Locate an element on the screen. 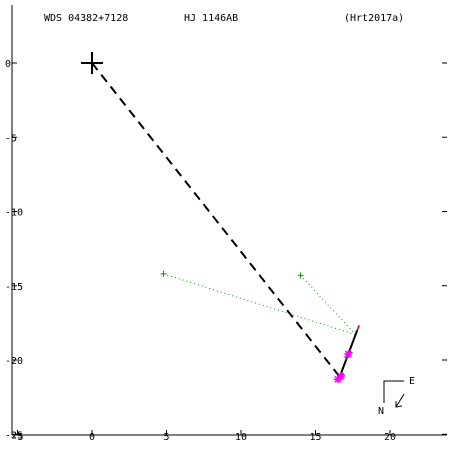 The width and height of the screenshot is (450, 450). compass-arrowhead-icon is located at coordinates (399, 404).